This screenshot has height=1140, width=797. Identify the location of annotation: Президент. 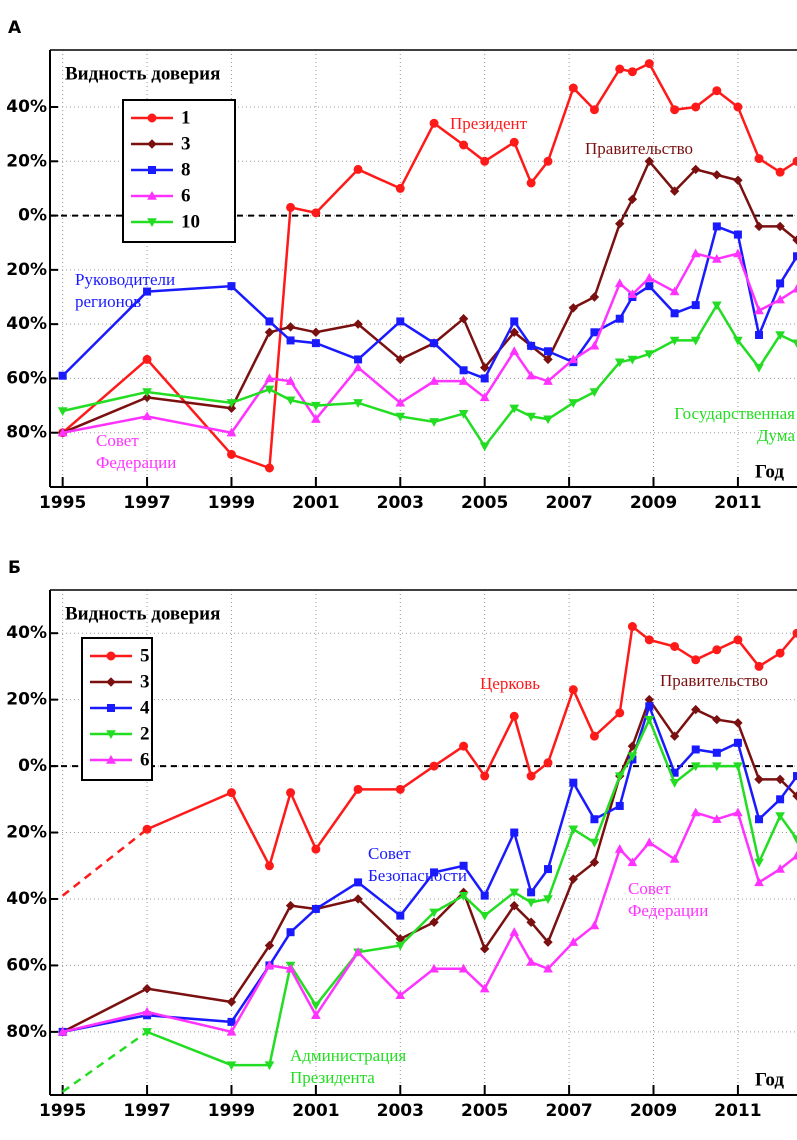
(489, 123).